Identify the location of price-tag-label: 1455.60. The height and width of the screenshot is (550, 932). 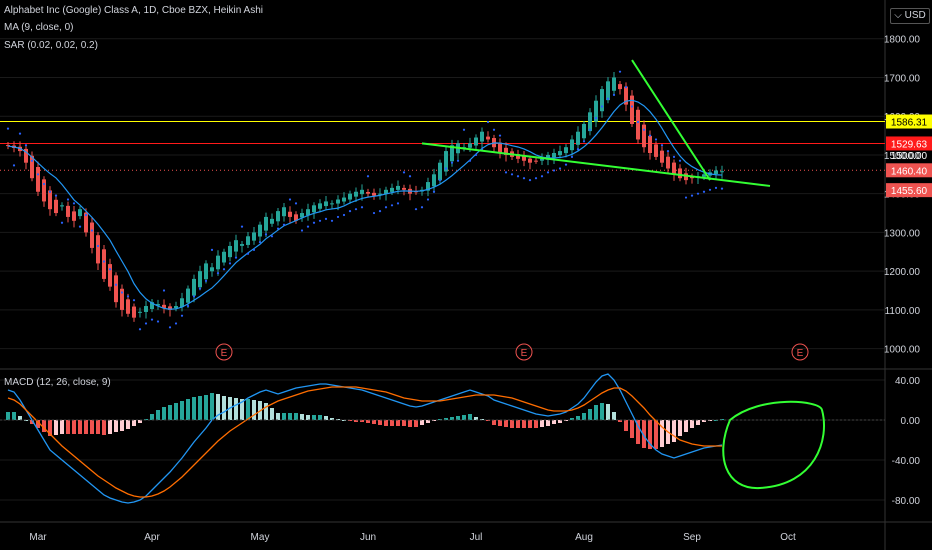
(909, 191).